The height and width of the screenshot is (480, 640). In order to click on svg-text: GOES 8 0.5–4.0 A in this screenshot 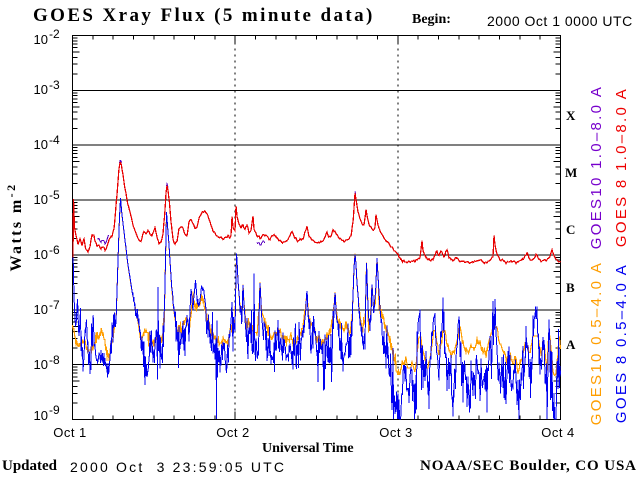, I will do `click(621, 343)`.